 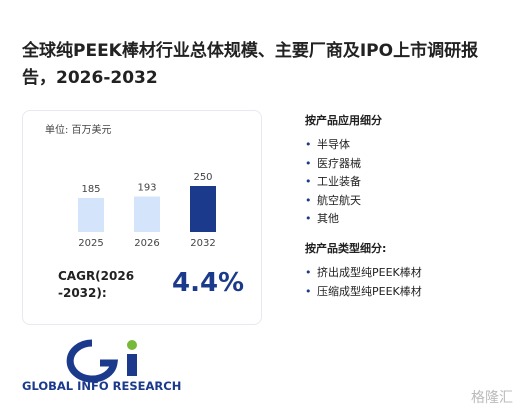 What do you see at coordinates (102, 386) in the screenshot?
I see `logo-text: GLOBAL INFO RESEARCH` at bounding box center [102, 386].